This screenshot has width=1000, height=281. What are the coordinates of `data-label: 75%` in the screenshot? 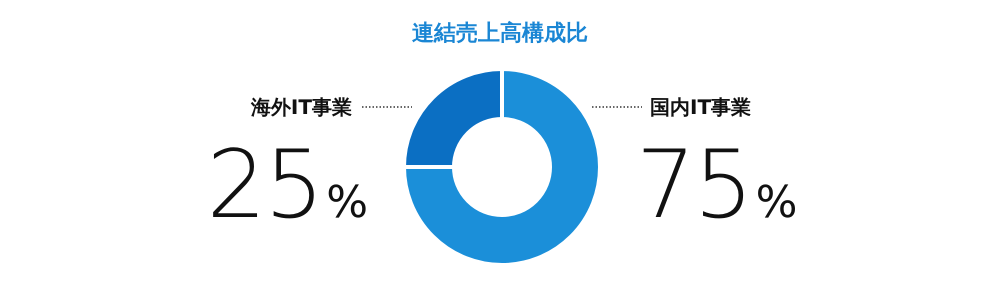 It's located at (717, 185).